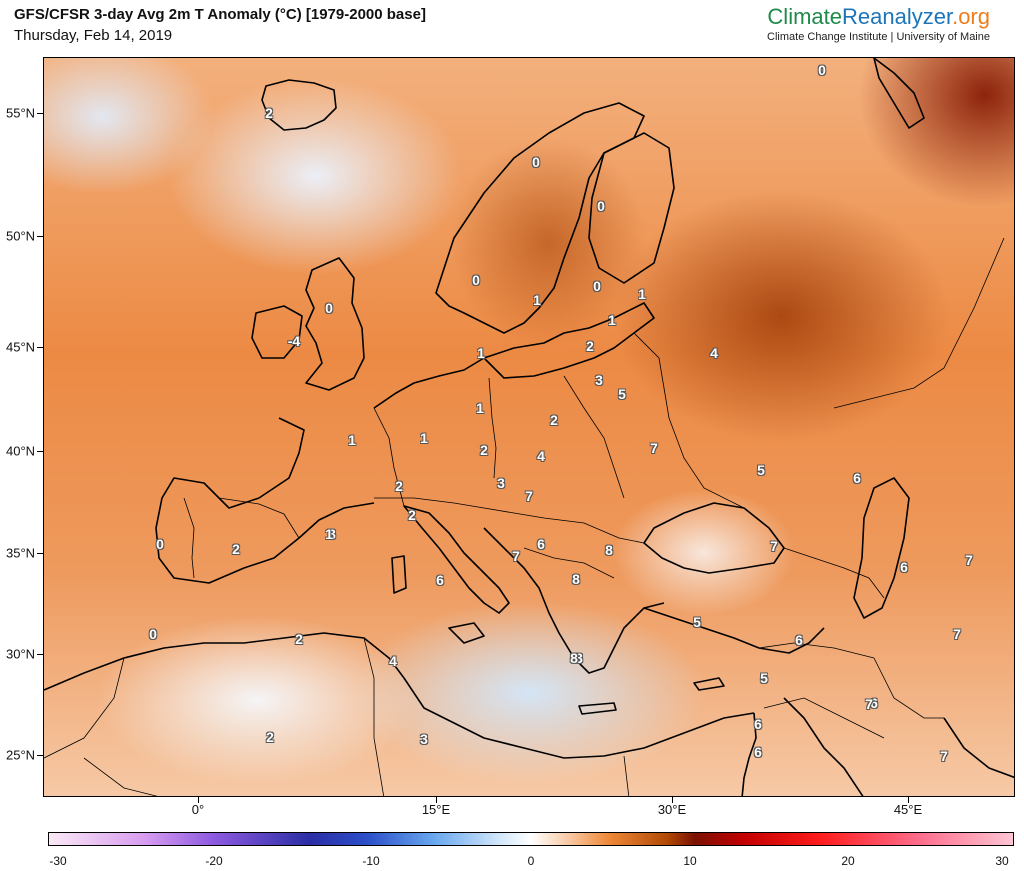 The image size is (1024, 871). Describe the element at coordinates (265, 500) in the screenshot. I see `atlantic-europe-coast` at that location.